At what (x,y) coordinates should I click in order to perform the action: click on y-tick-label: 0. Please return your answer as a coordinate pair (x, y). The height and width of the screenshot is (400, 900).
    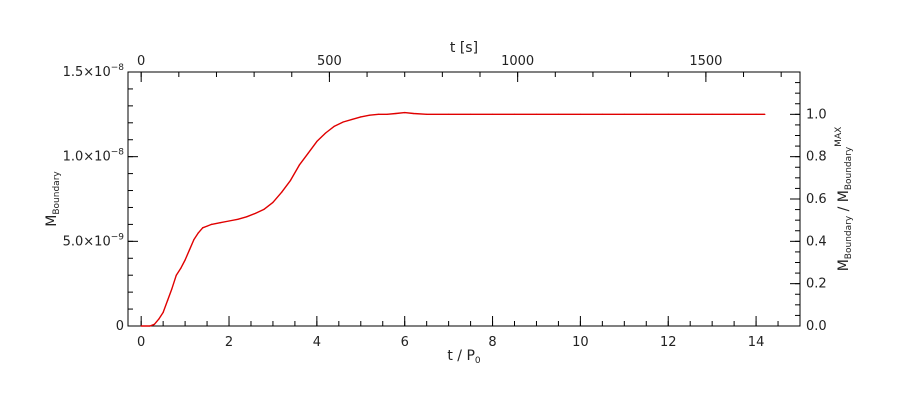
    Looking at the image, I should click on (120, 326).